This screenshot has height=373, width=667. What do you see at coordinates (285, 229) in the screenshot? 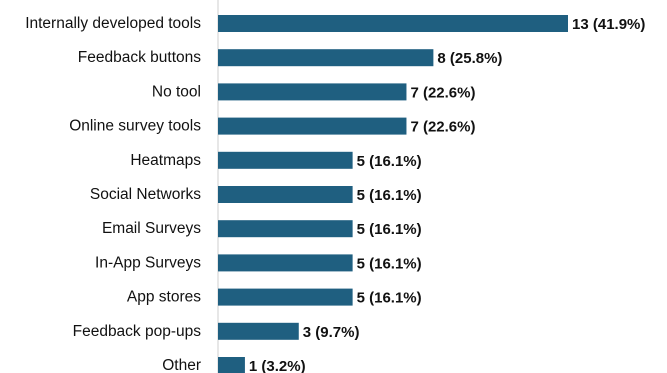
I see `bar-email-surveys` at bounding box center [285, 229].